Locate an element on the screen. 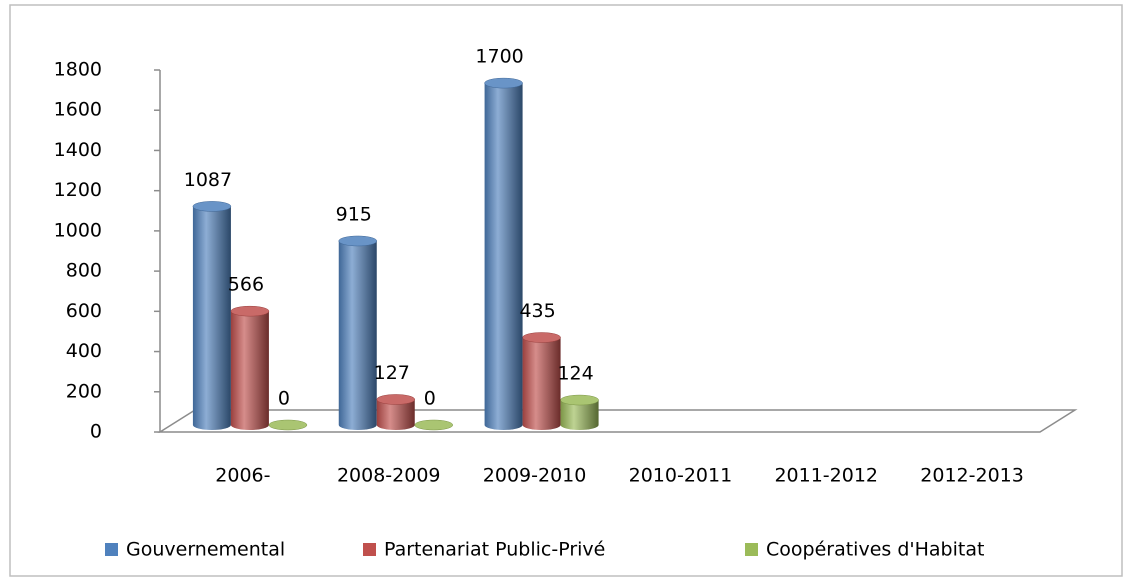 The height and width of the screenshot is (577, 1123). y-tick-label: 1600 is located at coordinates (78, 110).